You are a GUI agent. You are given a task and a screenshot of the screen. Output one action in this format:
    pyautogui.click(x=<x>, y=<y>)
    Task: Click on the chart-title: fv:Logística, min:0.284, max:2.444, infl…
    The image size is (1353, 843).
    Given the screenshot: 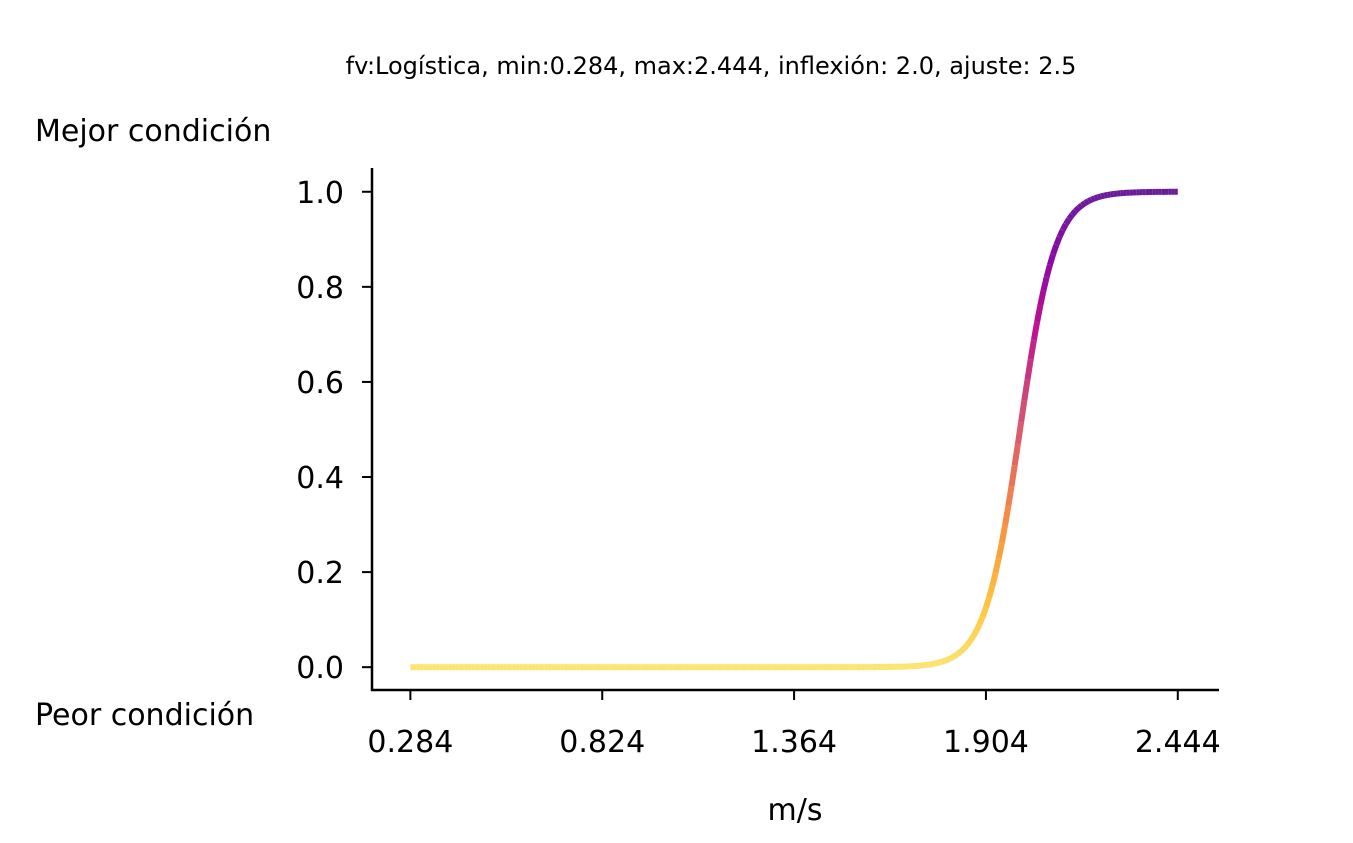 What is the action you would take?
    pyautogui.click(x=711, y=66)
    